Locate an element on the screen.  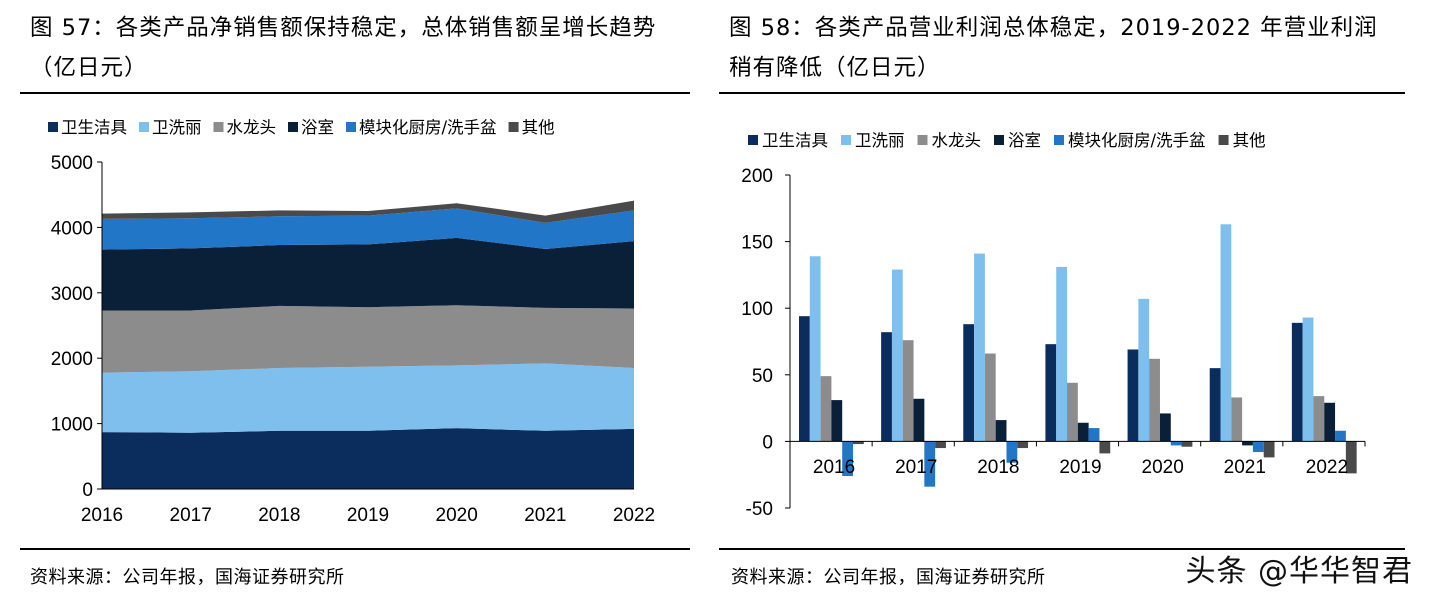
watermark-text: 头条 @华华智君 is located at coordinates (1299, 571).